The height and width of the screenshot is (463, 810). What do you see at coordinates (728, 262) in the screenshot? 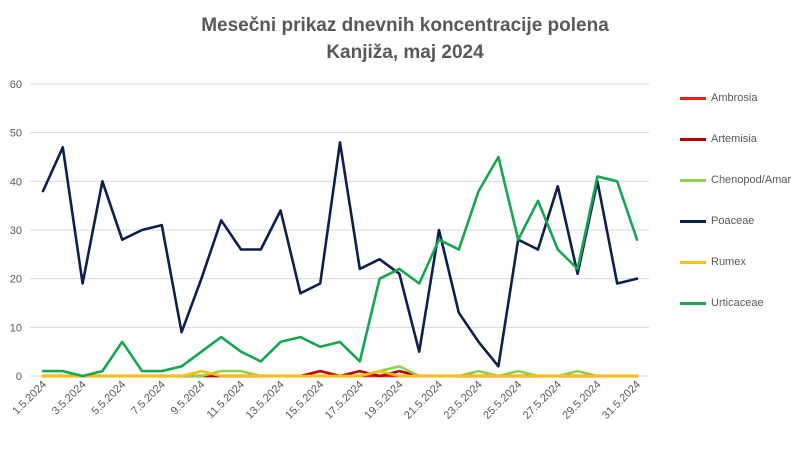
I see `legend-label: Rumex` at bounding box center [728, 262].